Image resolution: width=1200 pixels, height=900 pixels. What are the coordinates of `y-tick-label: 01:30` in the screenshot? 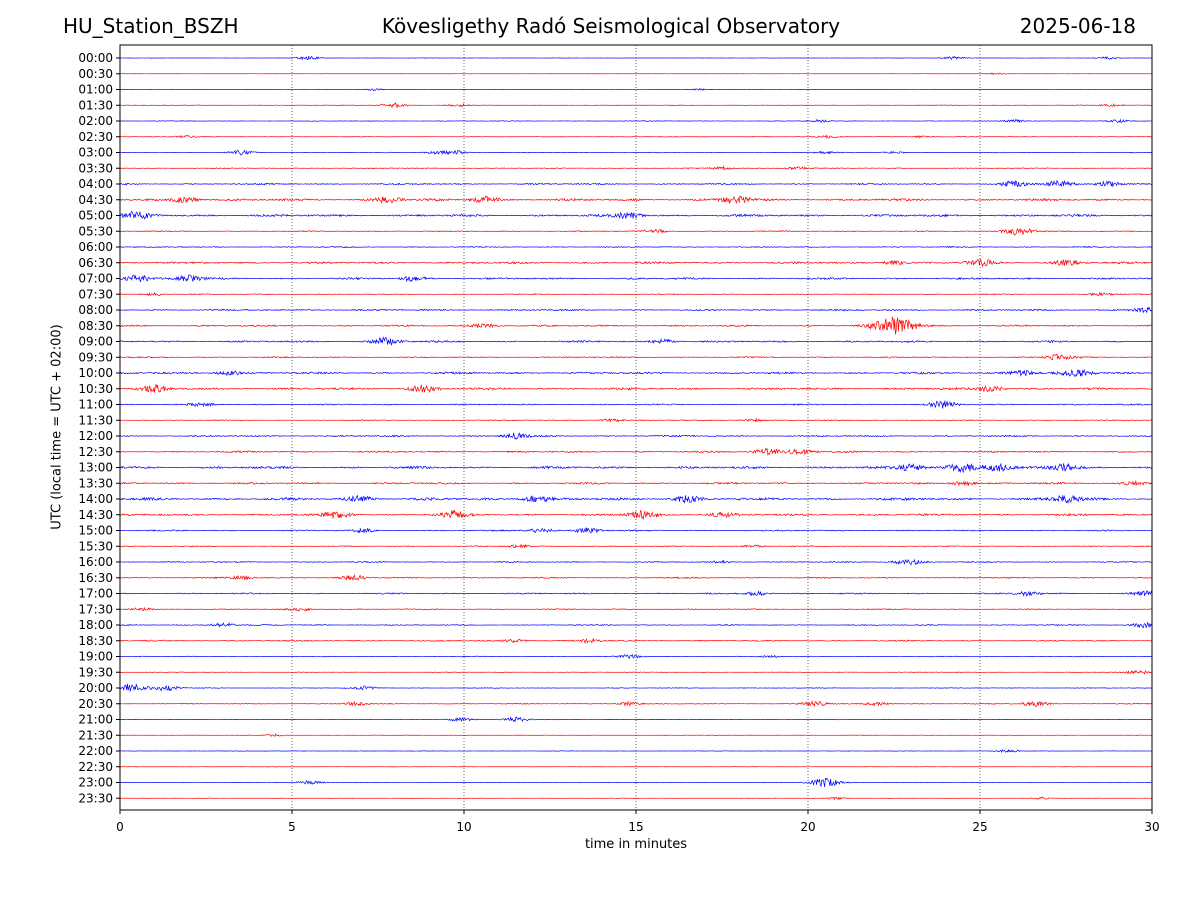 It's located at (95, 105).